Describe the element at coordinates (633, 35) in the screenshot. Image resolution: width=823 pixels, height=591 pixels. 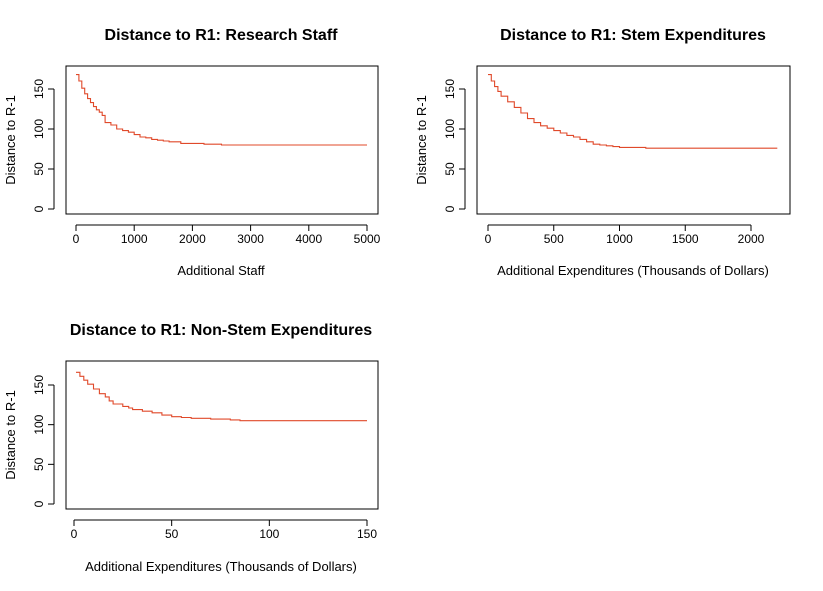
I see `chart-title: Distance to R1: Stem Expenditures` at that location.